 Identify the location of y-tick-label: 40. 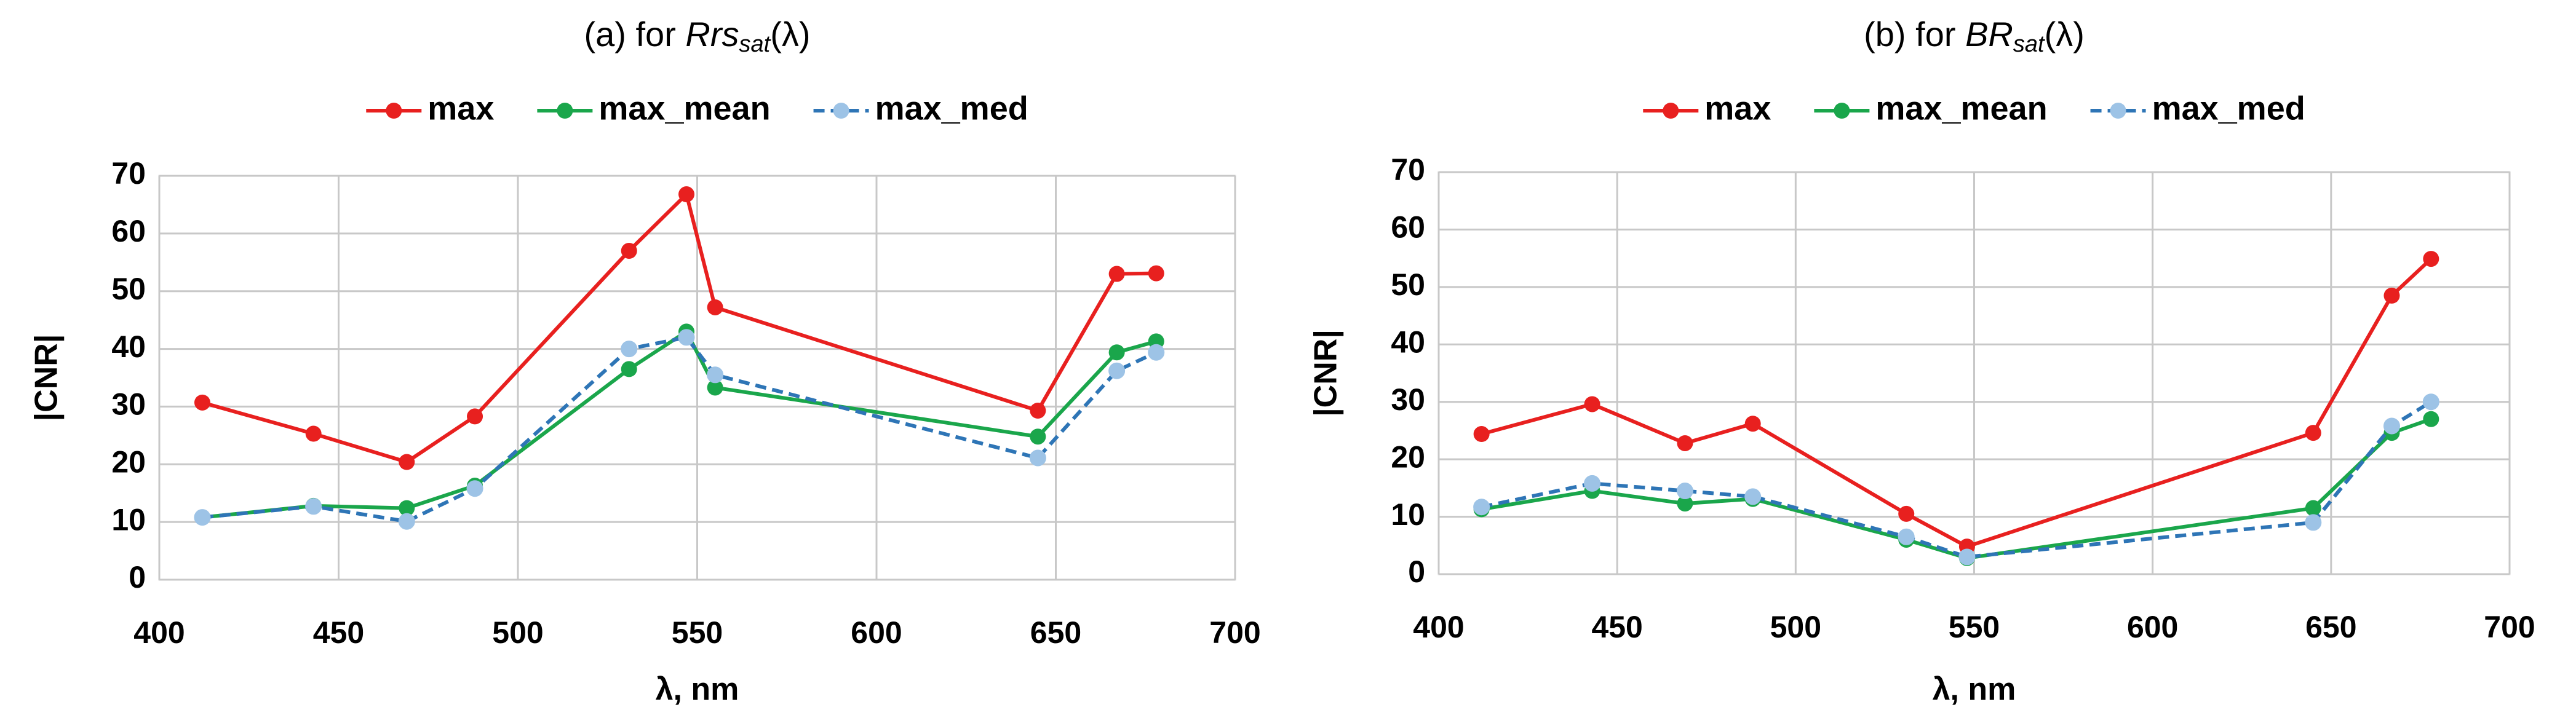
(1408, 342).